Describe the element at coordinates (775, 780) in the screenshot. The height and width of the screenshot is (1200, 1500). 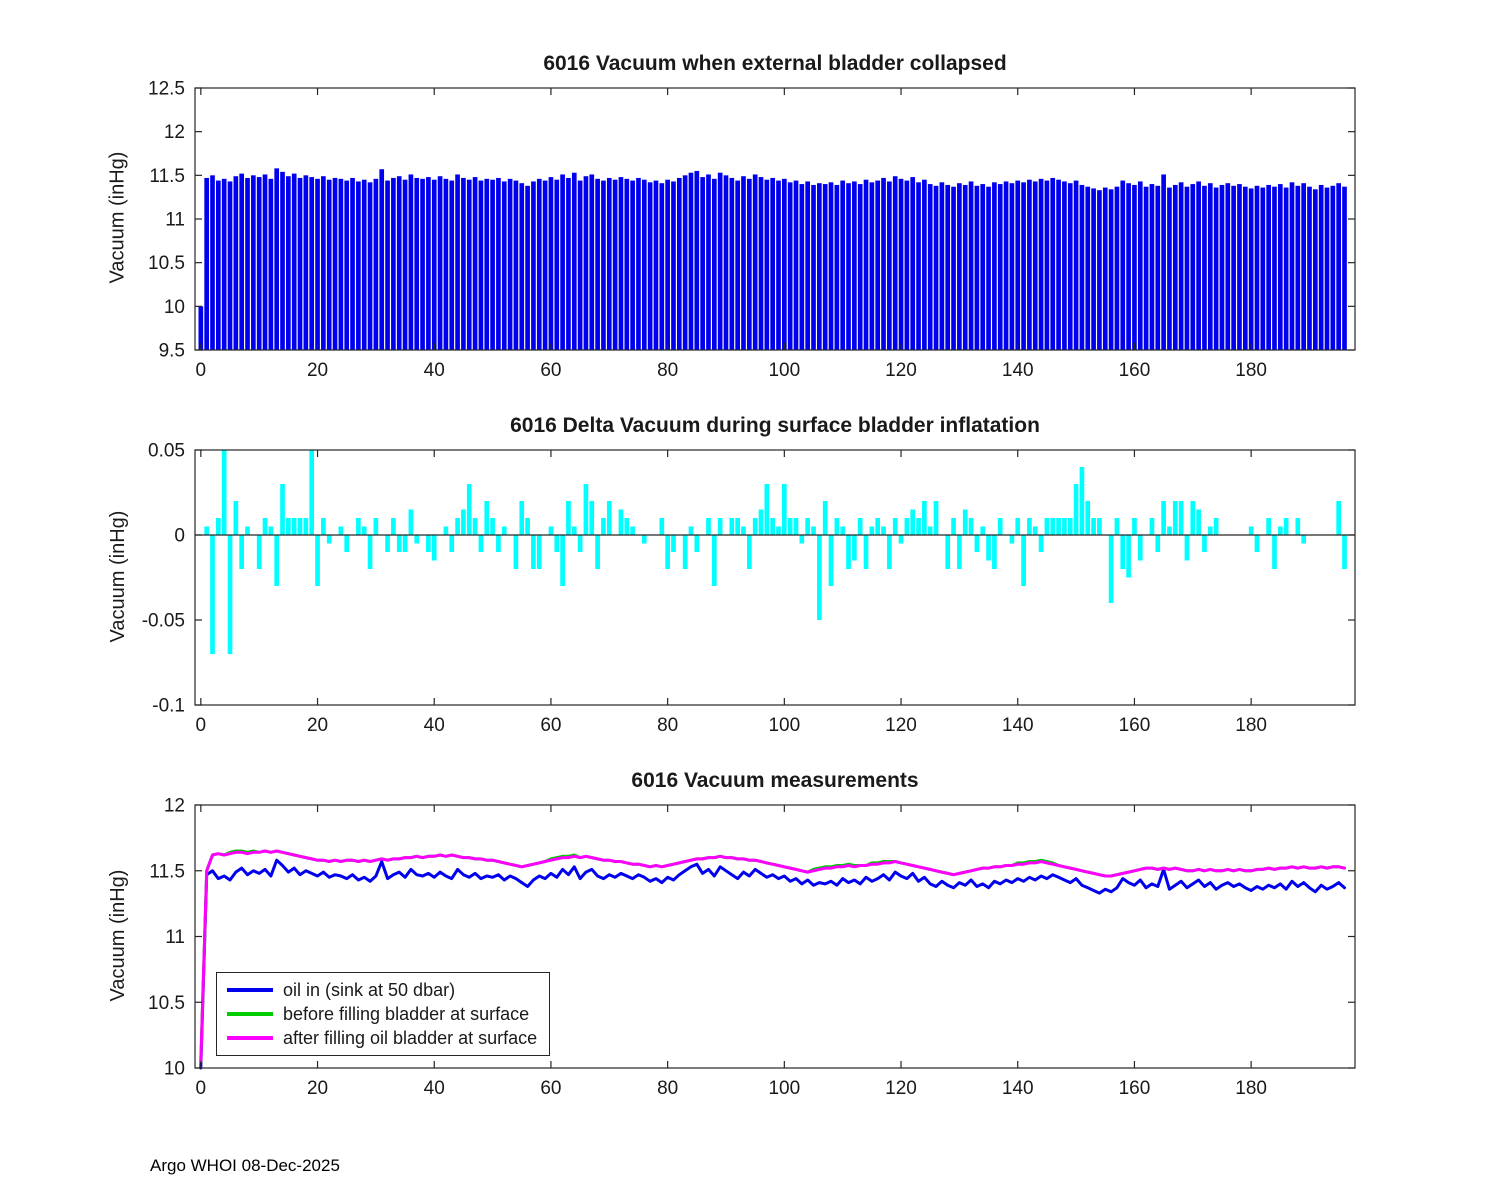
I see `chart-title-vacuum-measurements: 6016 Vacuum measurements` at that location.